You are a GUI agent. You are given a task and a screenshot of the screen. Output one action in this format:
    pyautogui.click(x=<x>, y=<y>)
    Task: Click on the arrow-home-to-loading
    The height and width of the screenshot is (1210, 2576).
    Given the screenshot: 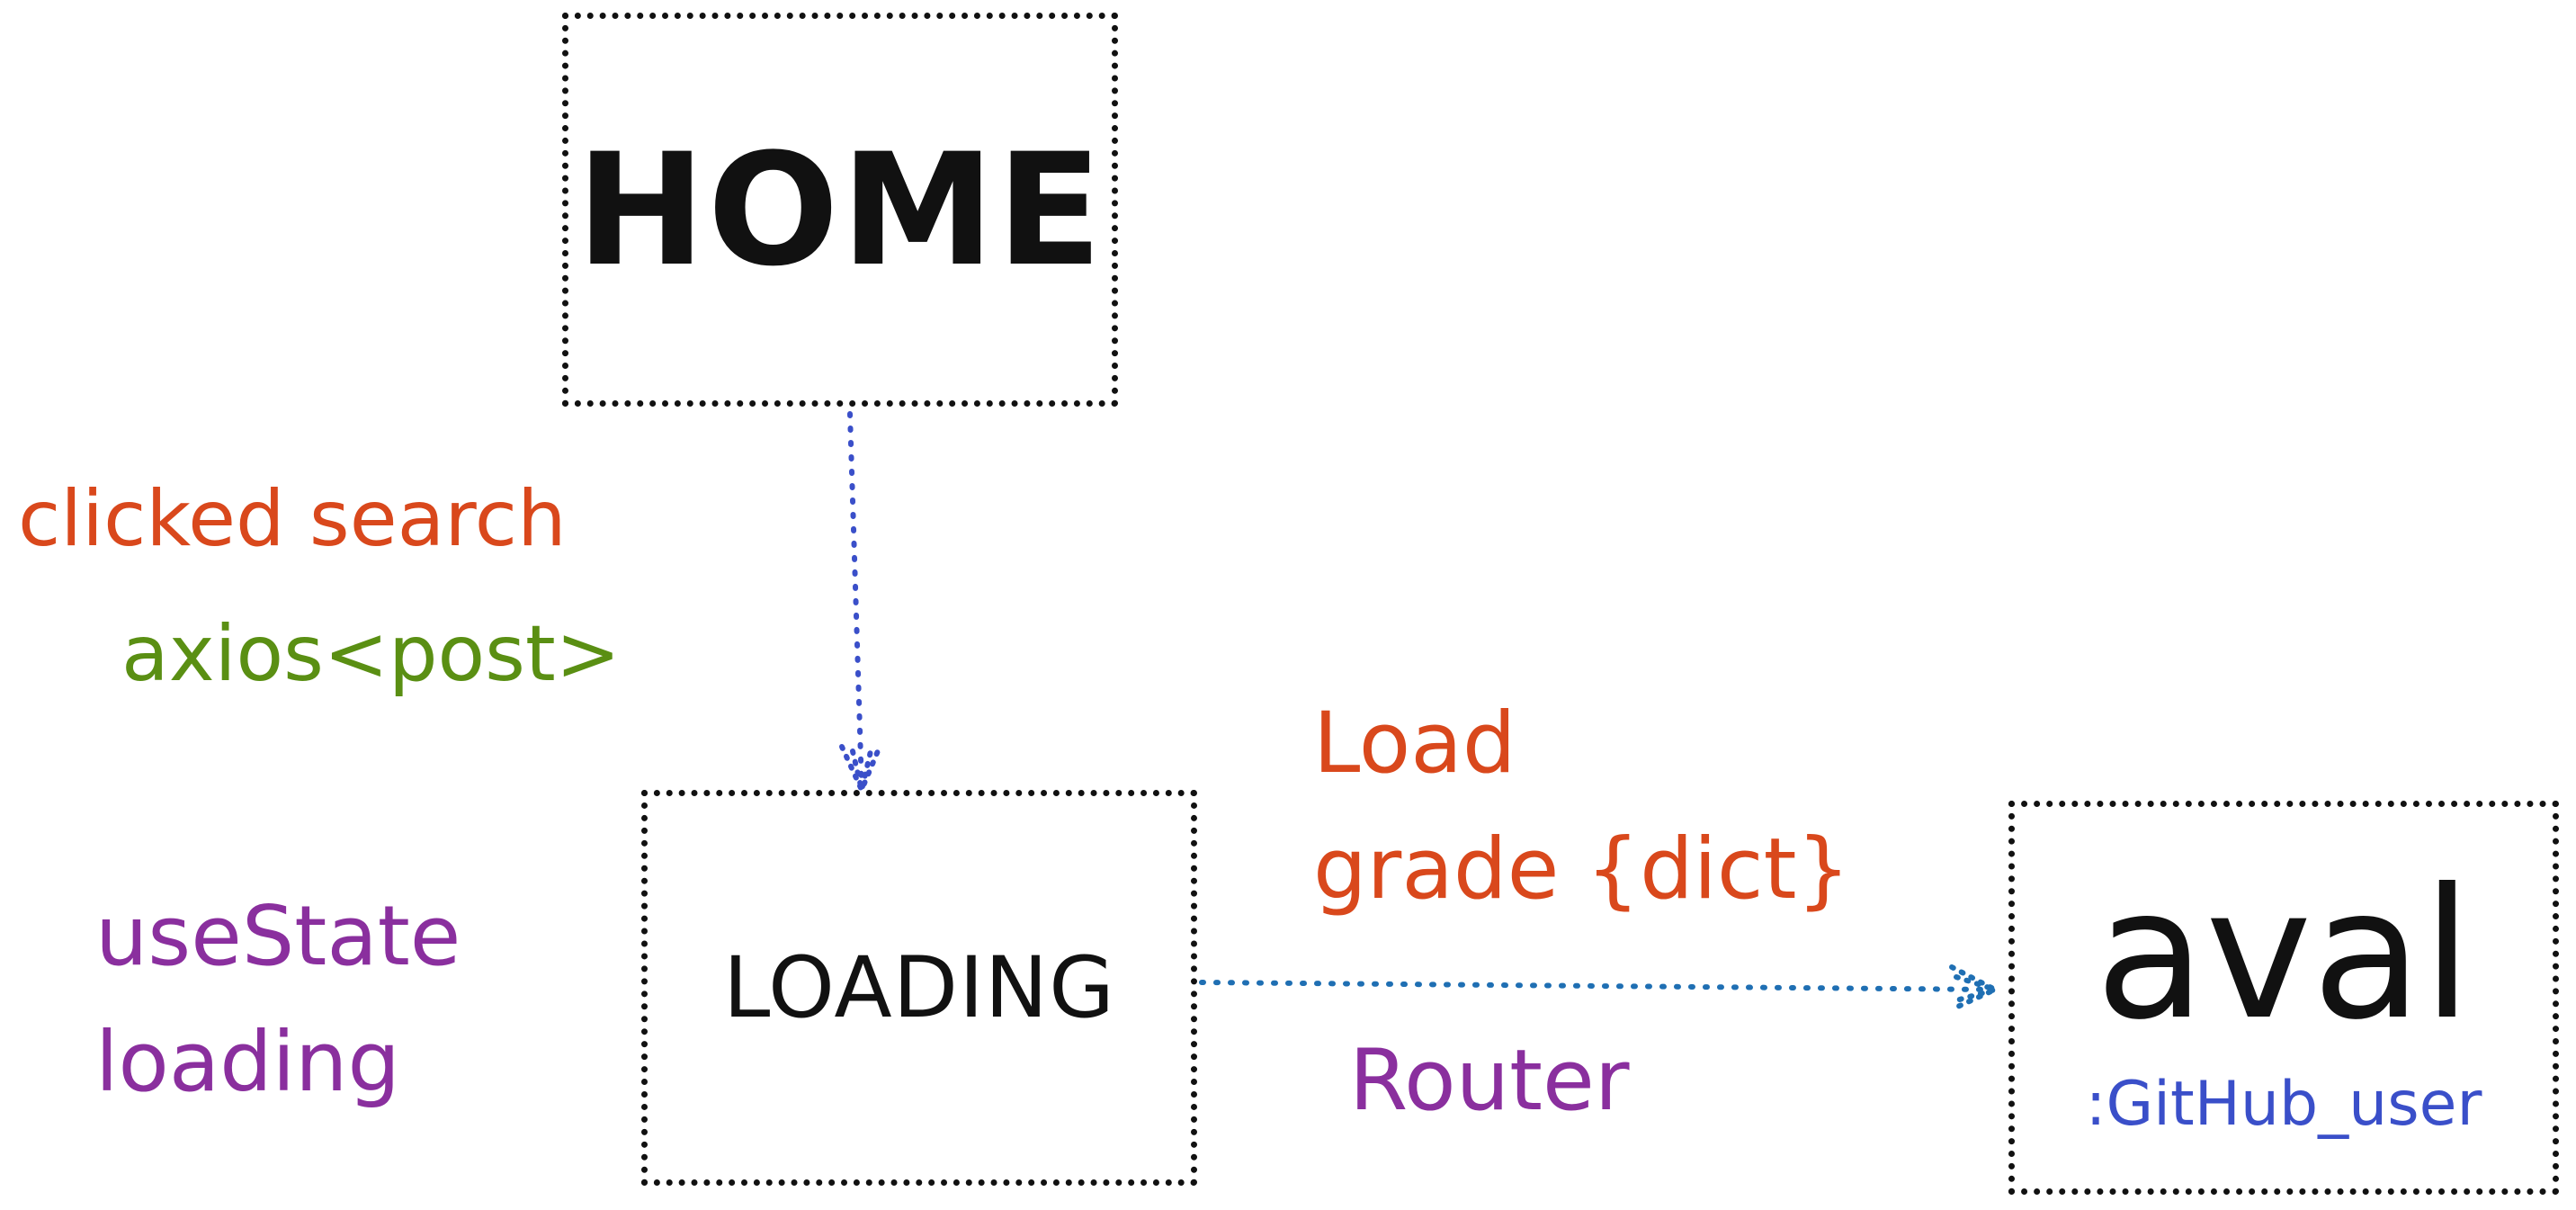 What is the action you would take?
    pyautogui.click(x=860, y=604)
    